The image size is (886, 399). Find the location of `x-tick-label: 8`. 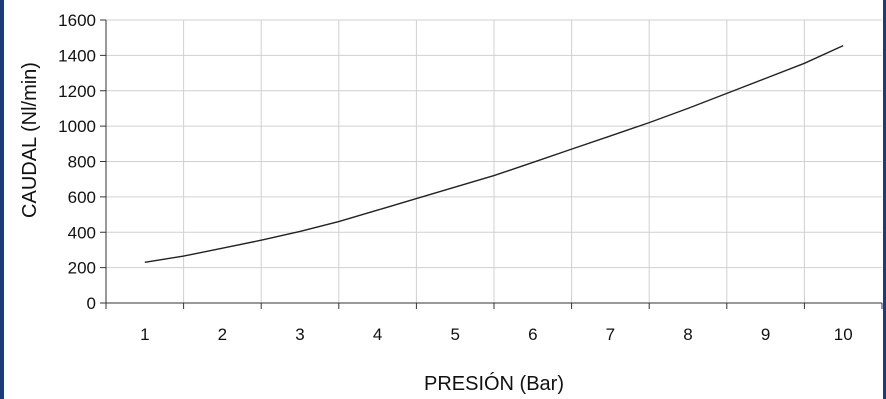

x-tick-label: 8 is located at coordinates (687, 334).